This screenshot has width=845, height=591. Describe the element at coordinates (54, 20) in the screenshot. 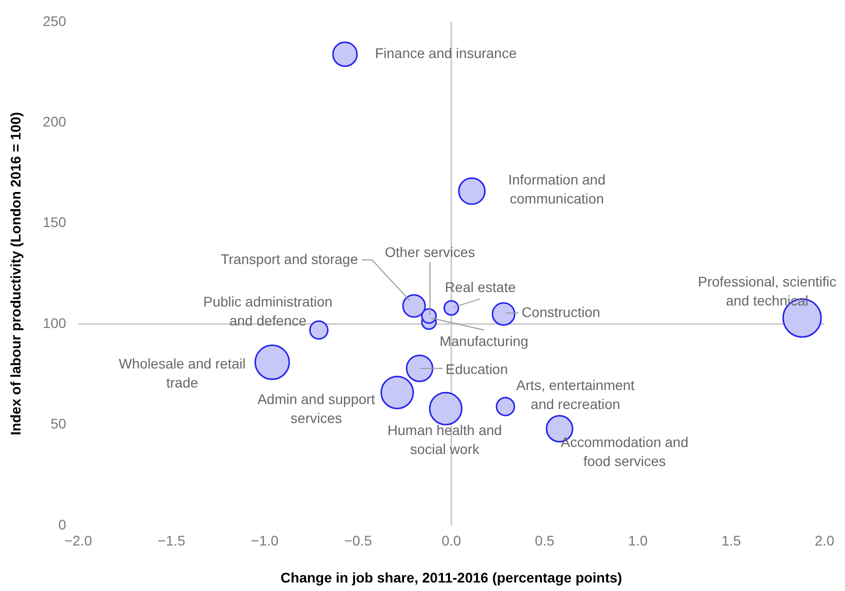

I see `y-tick-label: 250` at that location.